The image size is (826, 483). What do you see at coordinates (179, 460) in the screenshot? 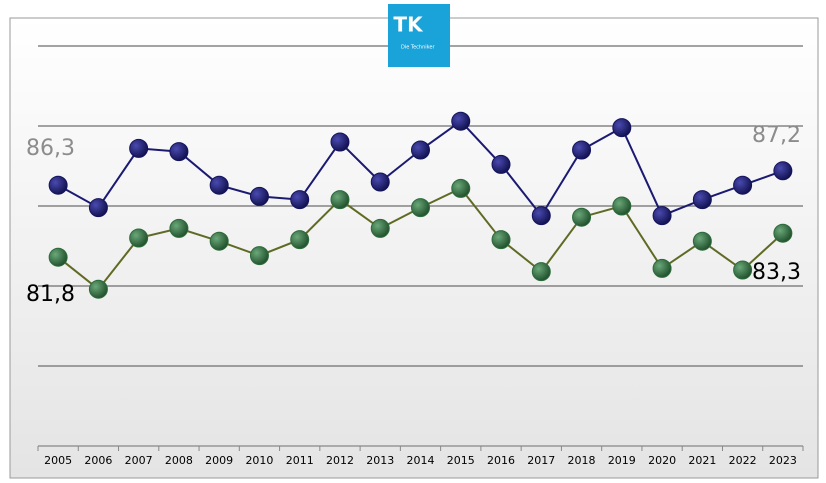
I see `x-tick-label: 2008` at bounding box center [179, 460].